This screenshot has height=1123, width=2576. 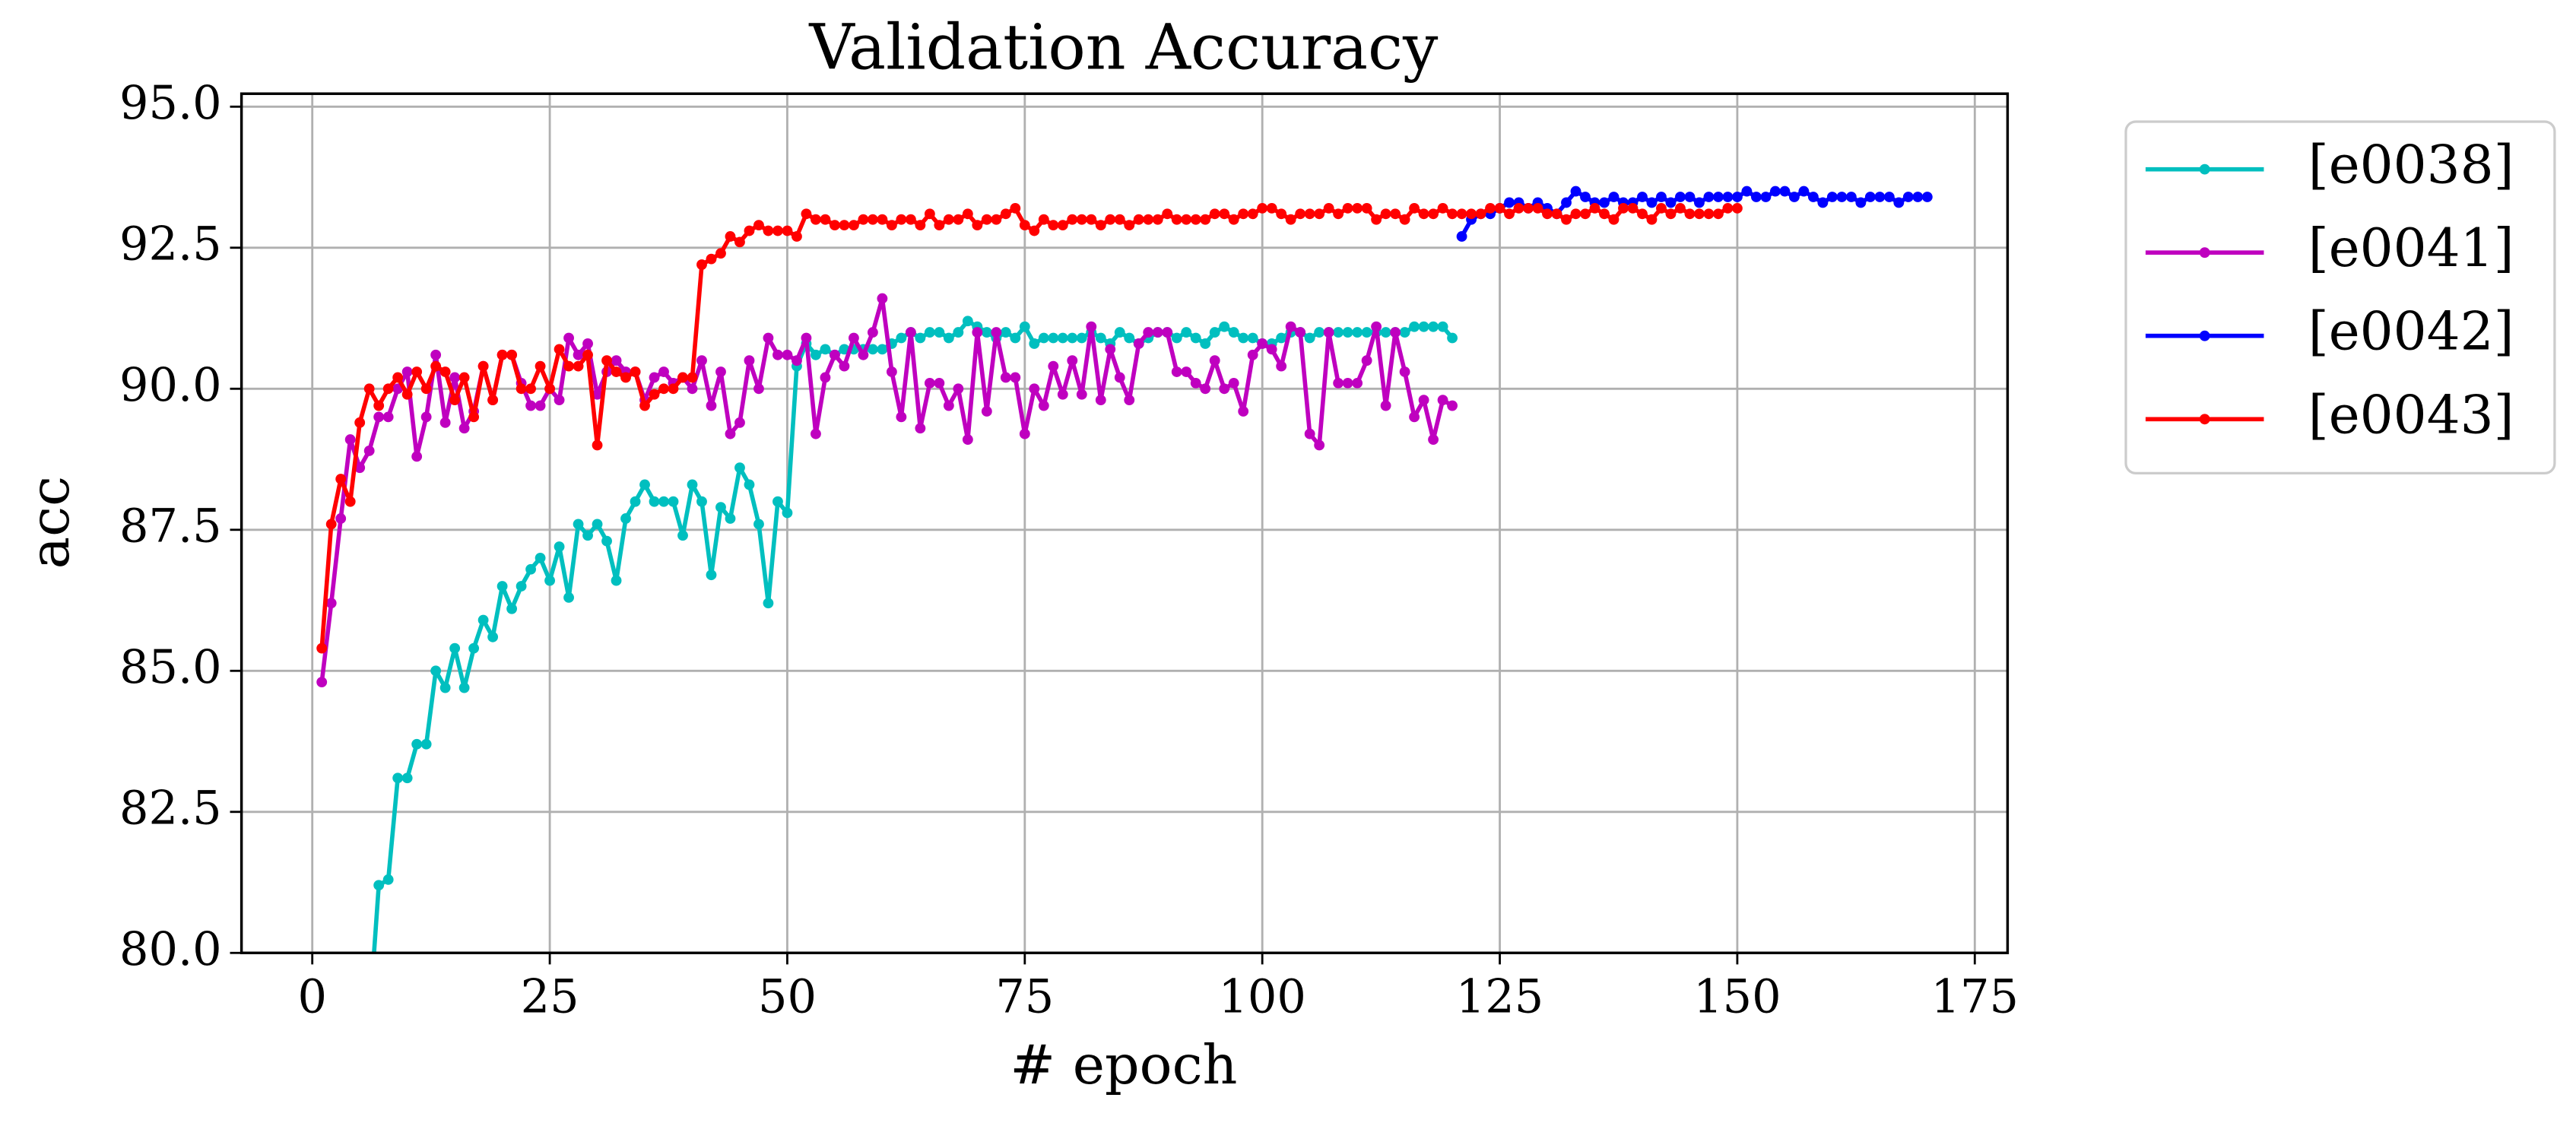 What do you see at coordinates (2411, 333) in the screenshot?
I see `legend-label: [e0042]` at bounding box center [2411, 333].